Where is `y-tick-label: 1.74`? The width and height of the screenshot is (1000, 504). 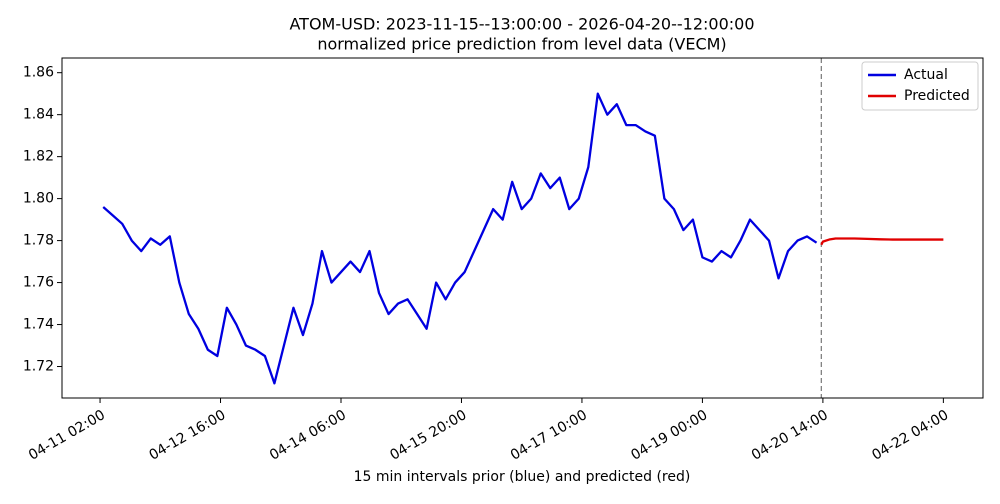
y-tick-label: 1.74 is located at coordinates (38, 325).